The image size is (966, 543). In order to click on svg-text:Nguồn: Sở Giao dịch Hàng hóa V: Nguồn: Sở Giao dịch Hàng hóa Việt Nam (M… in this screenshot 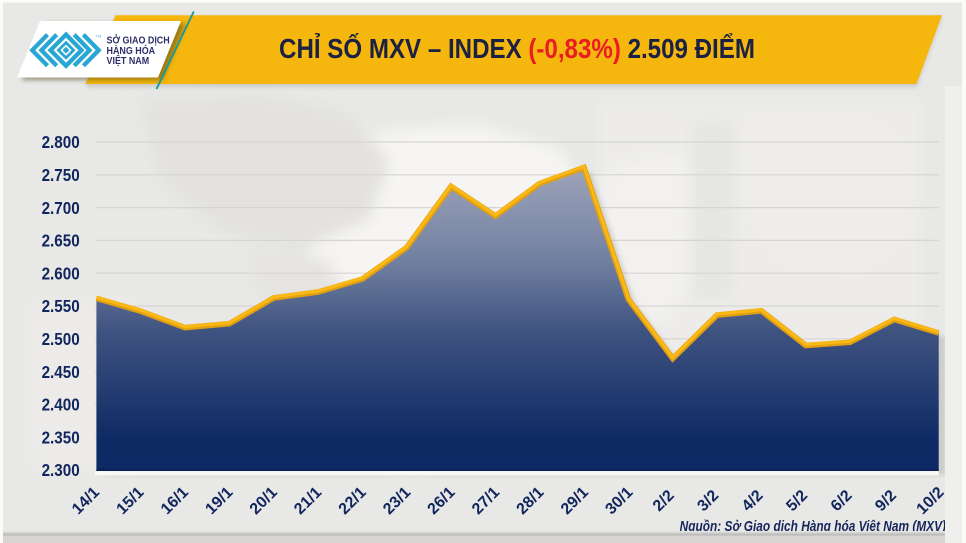, I will do `click(813, 526)`.